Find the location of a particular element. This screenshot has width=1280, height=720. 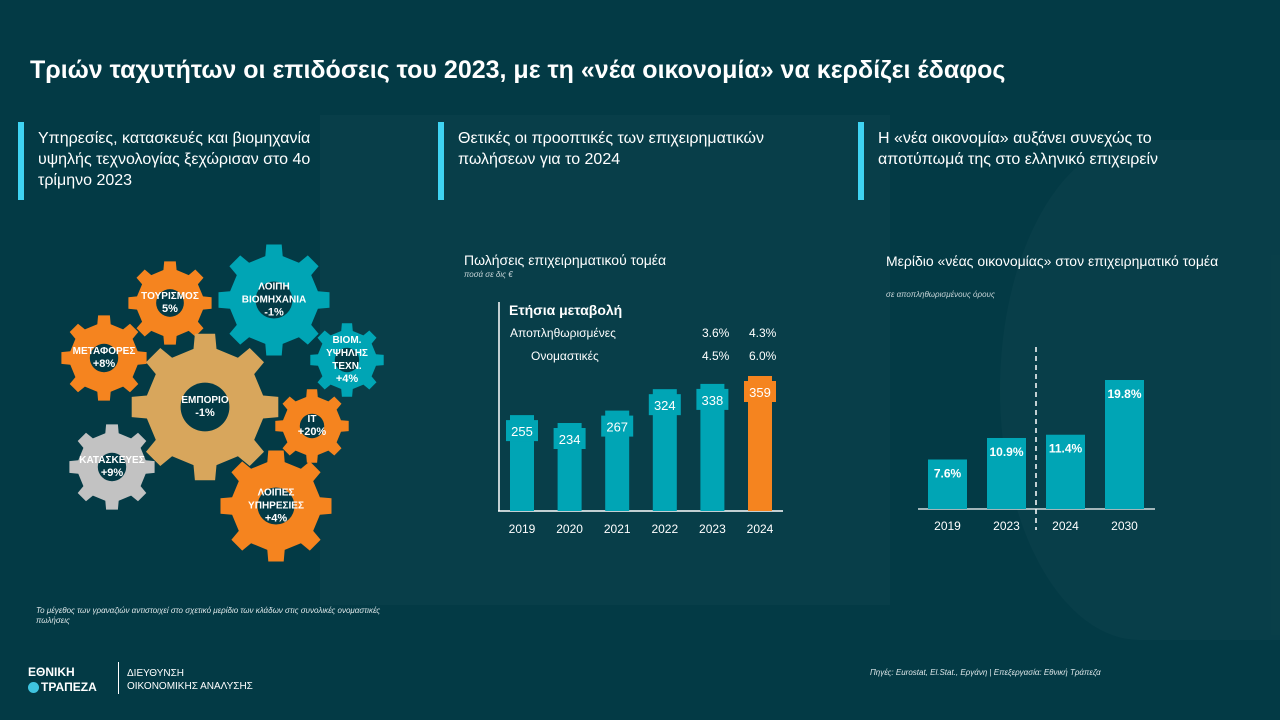

bar-value-label: 11.4% is located at coordinates (1066, 449).